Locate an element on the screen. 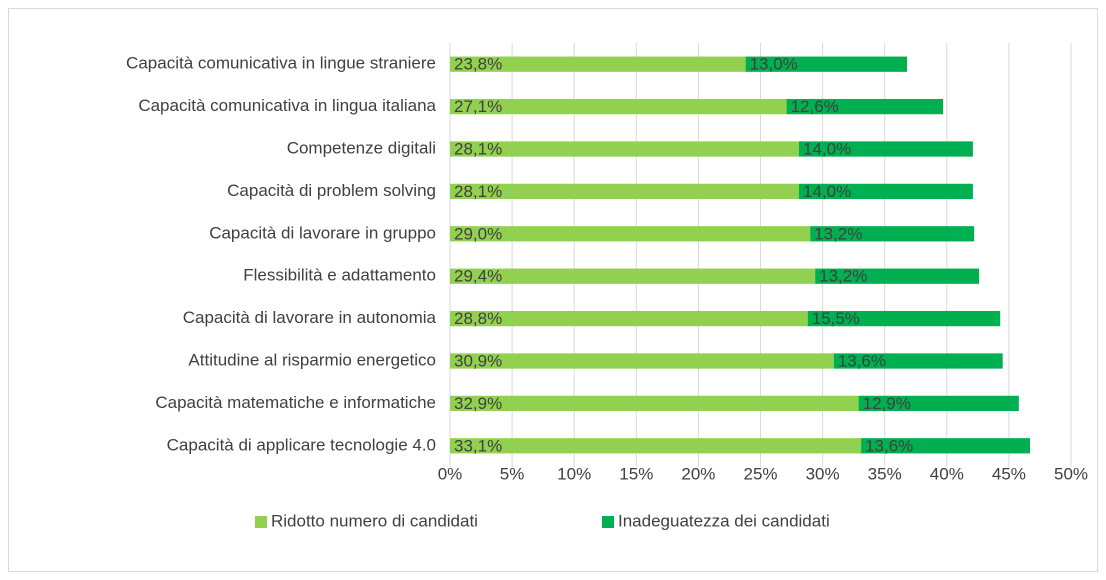 This screenshot has height=580, width=1106. y-tick-label: Capacità di problem solving is located at coordinates (331, 190).